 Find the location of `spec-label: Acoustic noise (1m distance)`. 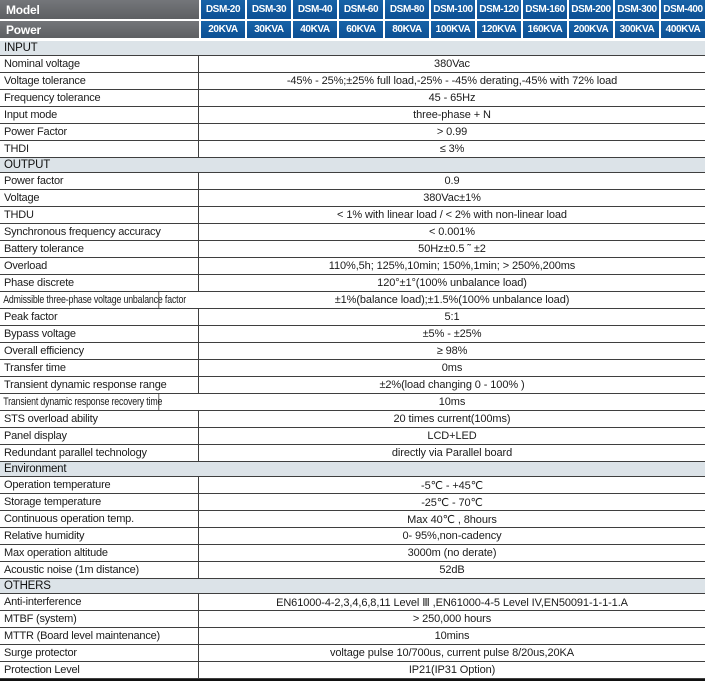

spec-label: Acoustic noise (1m distance) is located at coordinates (99, 570).